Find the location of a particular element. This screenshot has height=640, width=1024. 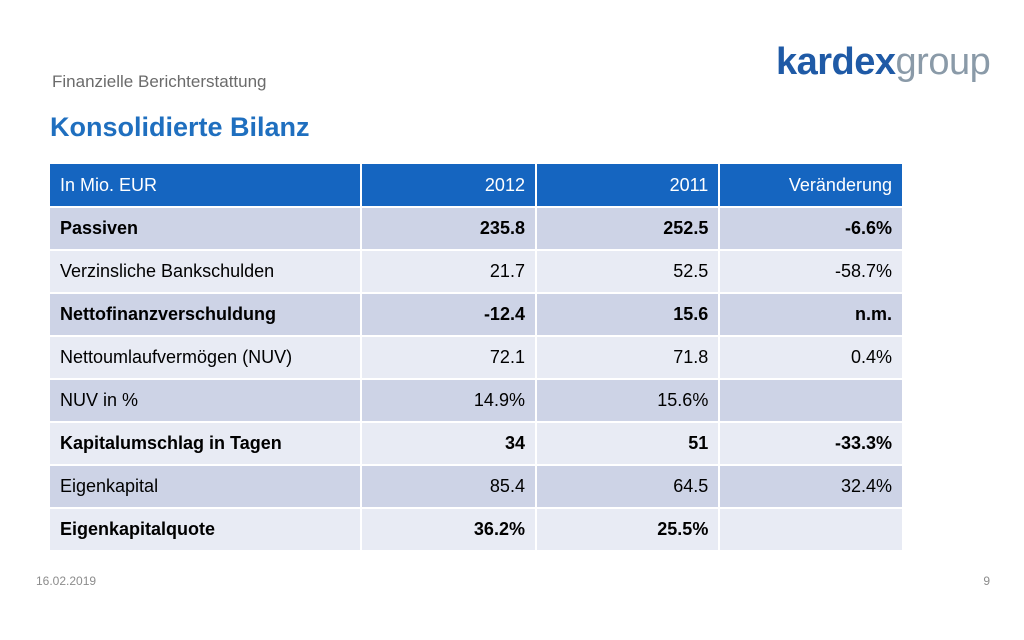

row-label: Eigenkapitalquote is located at coordinates (205, 529).